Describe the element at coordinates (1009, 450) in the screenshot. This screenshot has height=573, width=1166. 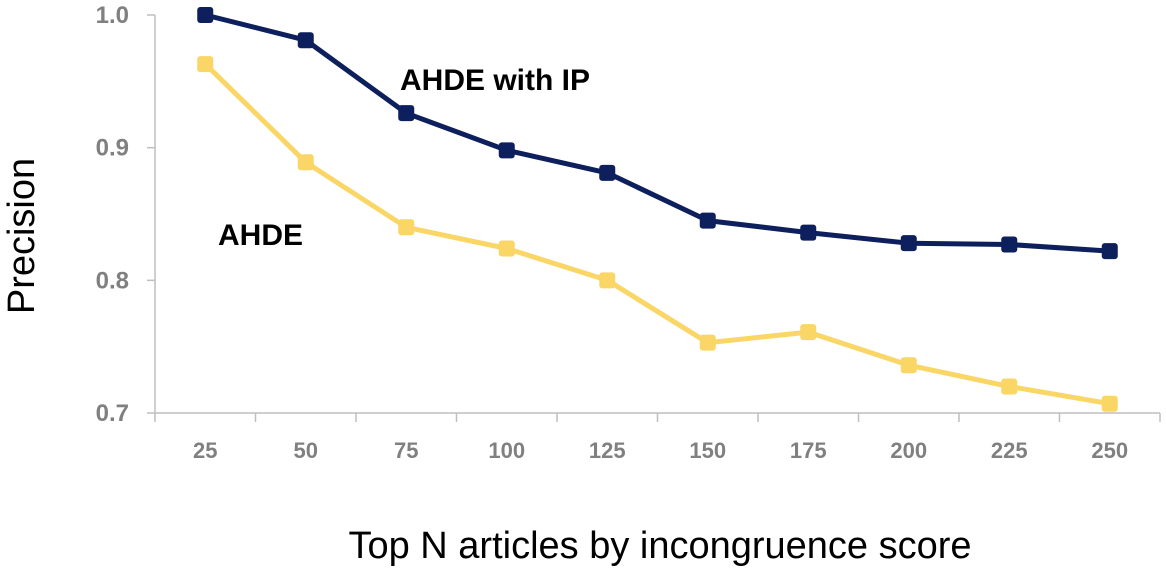
I see `x-tick-label: 225` at that location.